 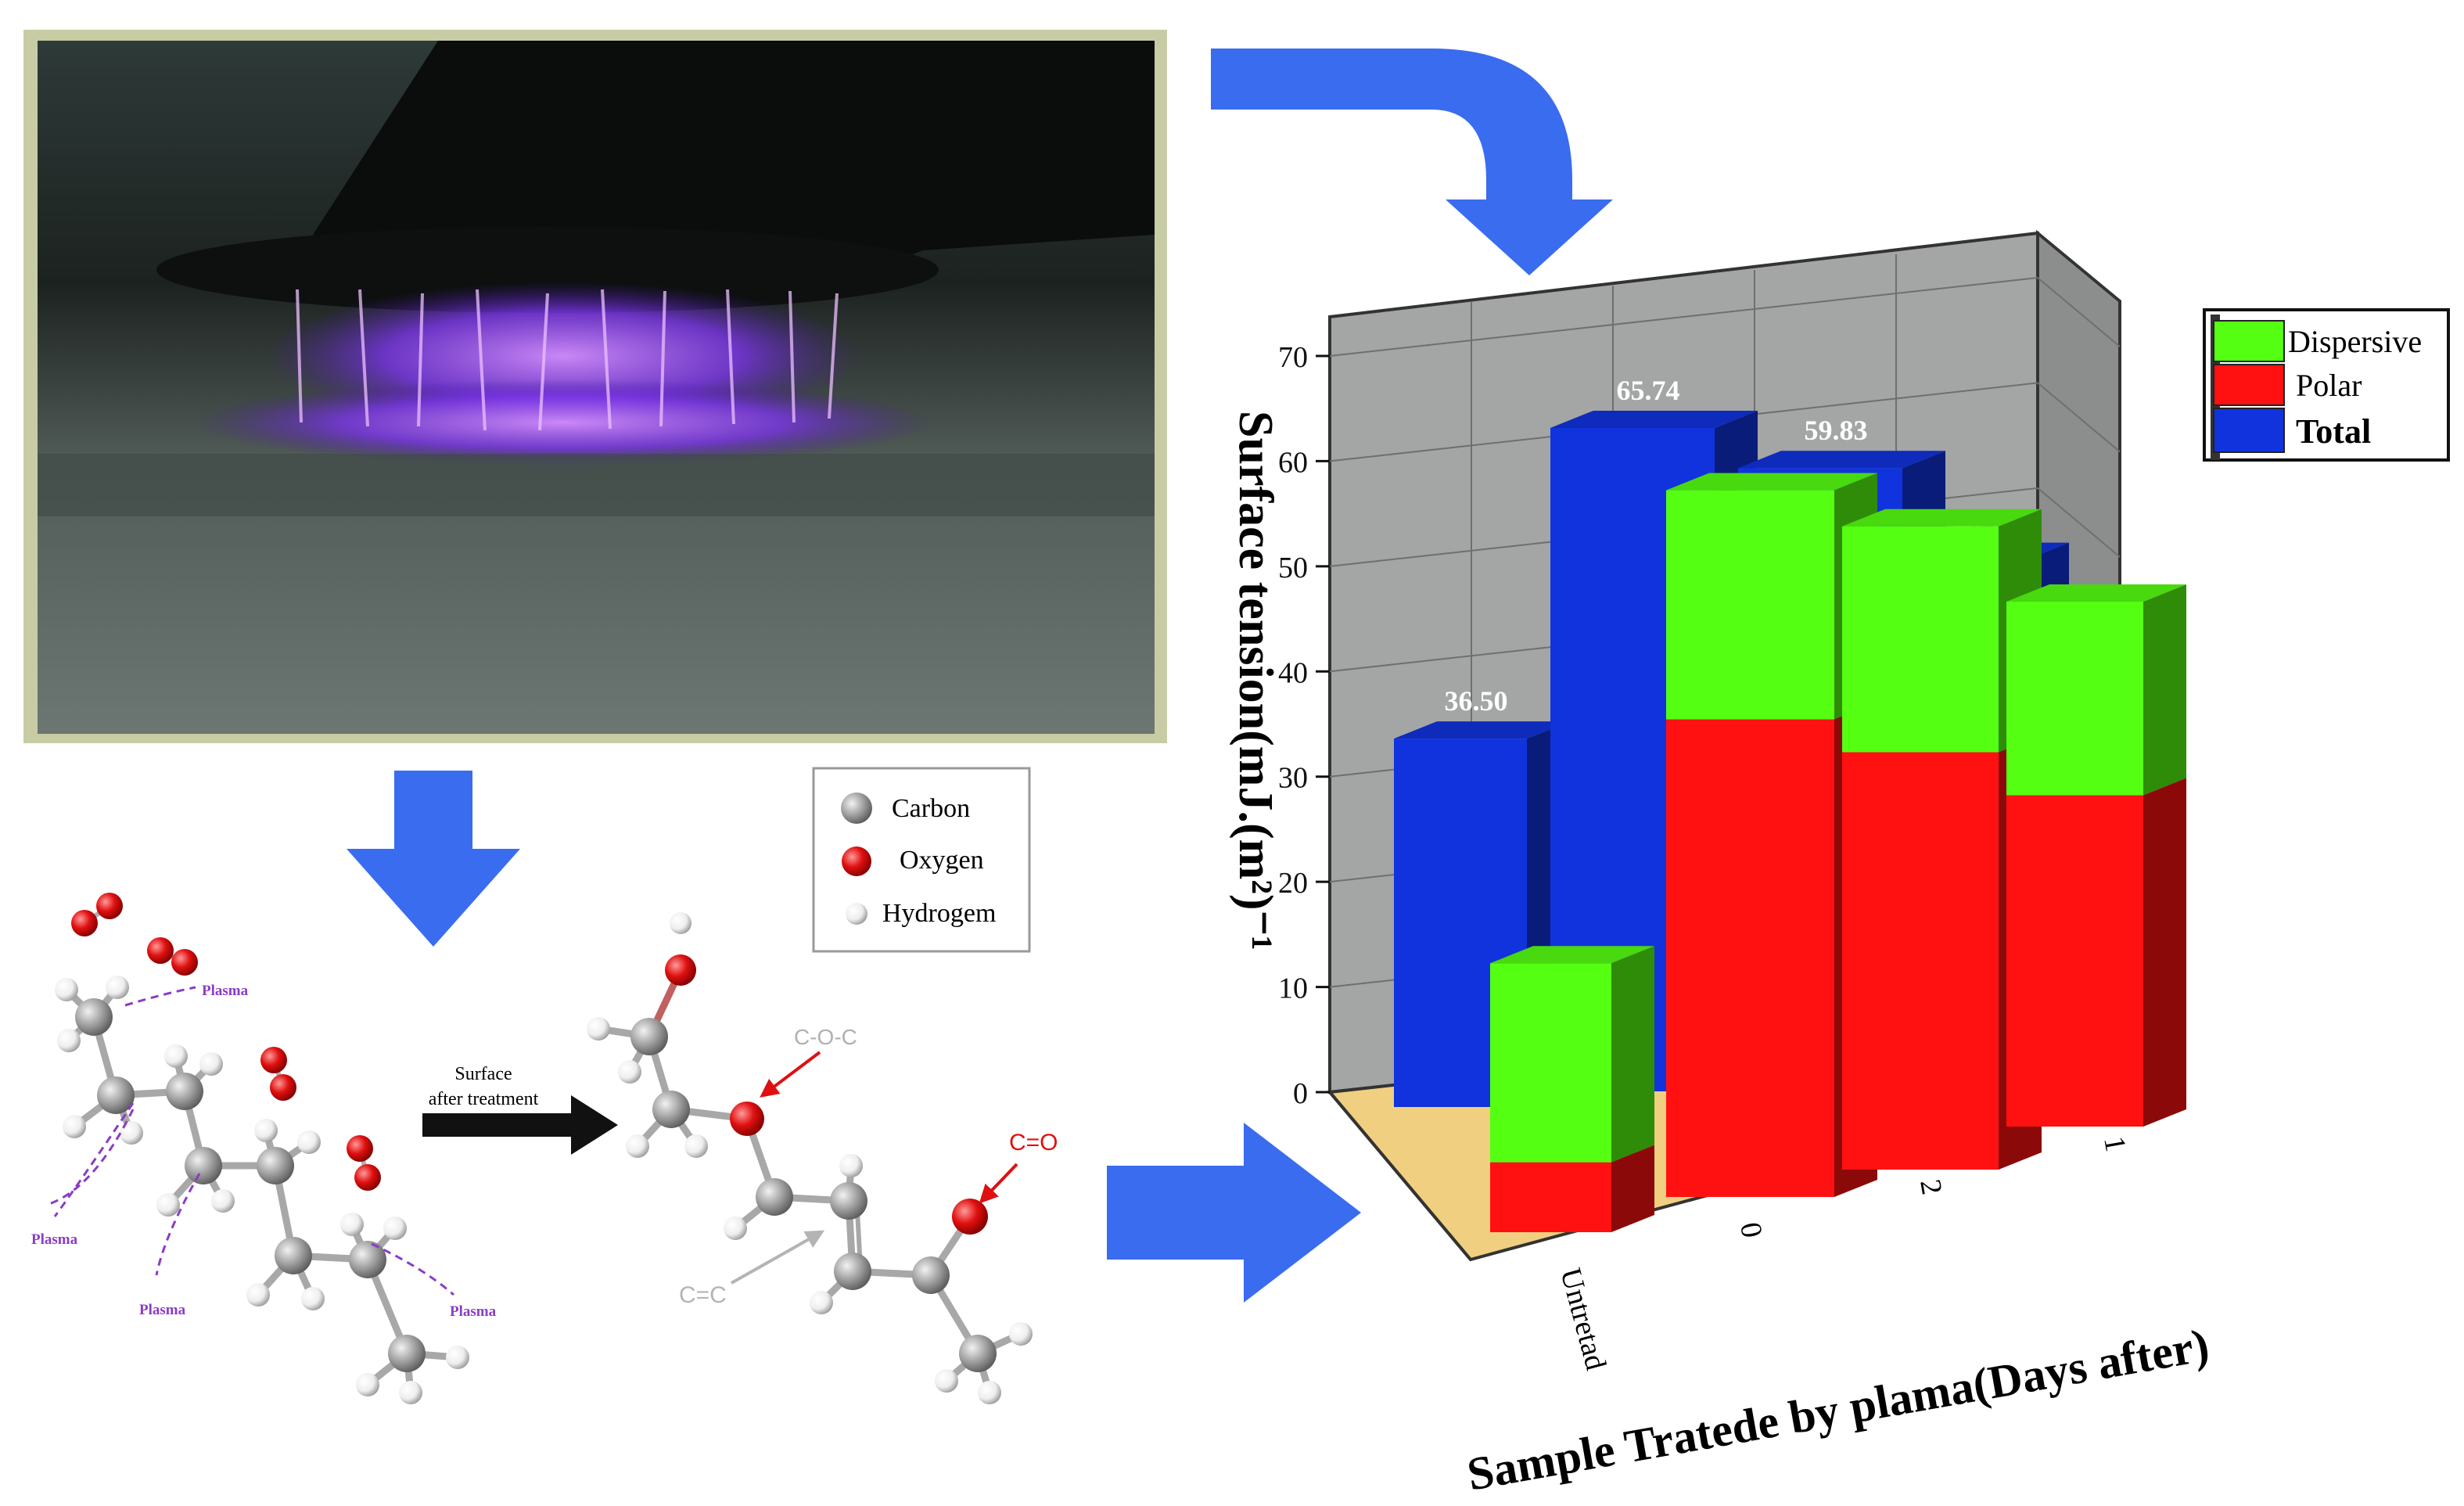 I want to click on chain-hydrogens, so click(x=262, y=1190).